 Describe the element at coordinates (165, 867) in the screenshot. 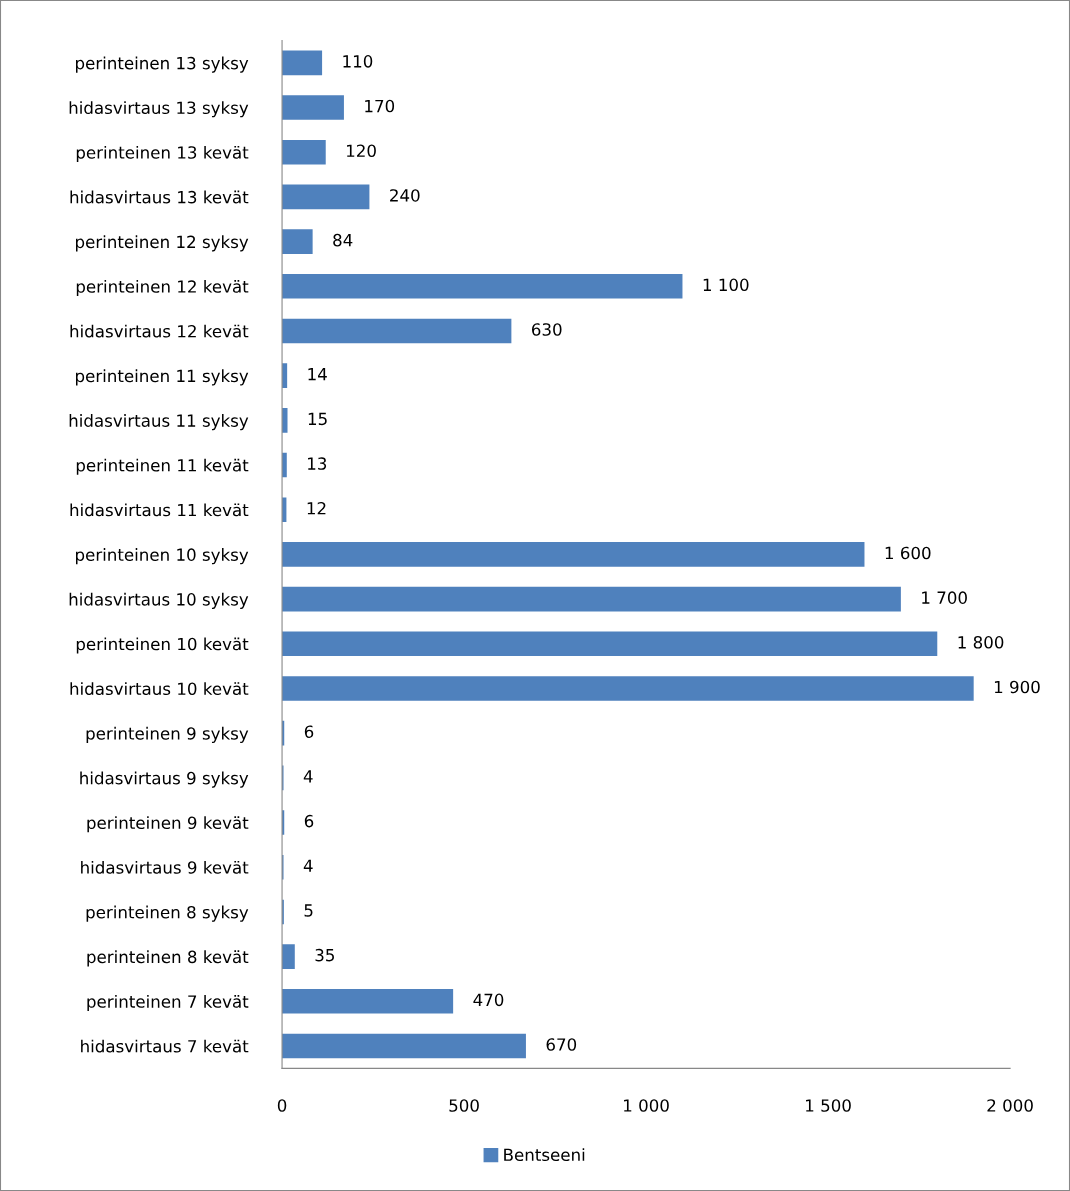

I see `y-tick-label: hidasvirtaus 9 kevät` at that location.